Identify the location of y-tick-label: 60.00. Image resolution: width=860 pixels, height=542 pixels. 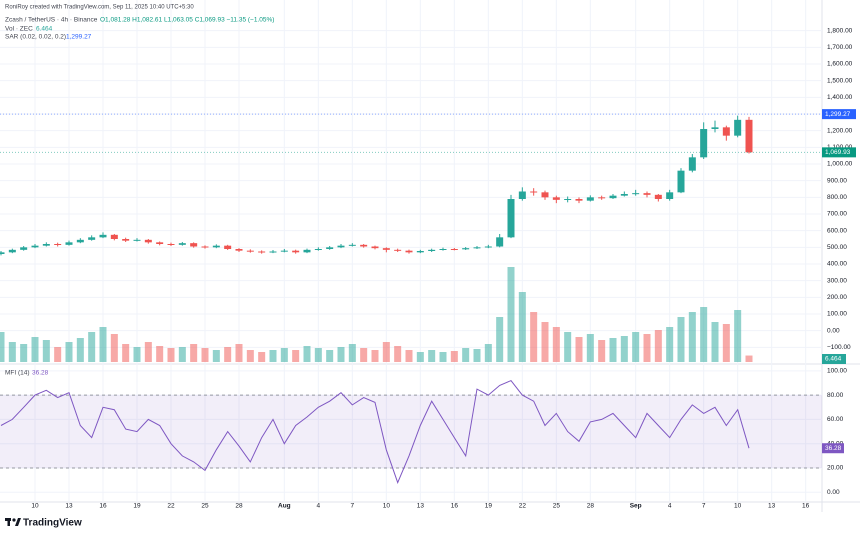
(835, 419).